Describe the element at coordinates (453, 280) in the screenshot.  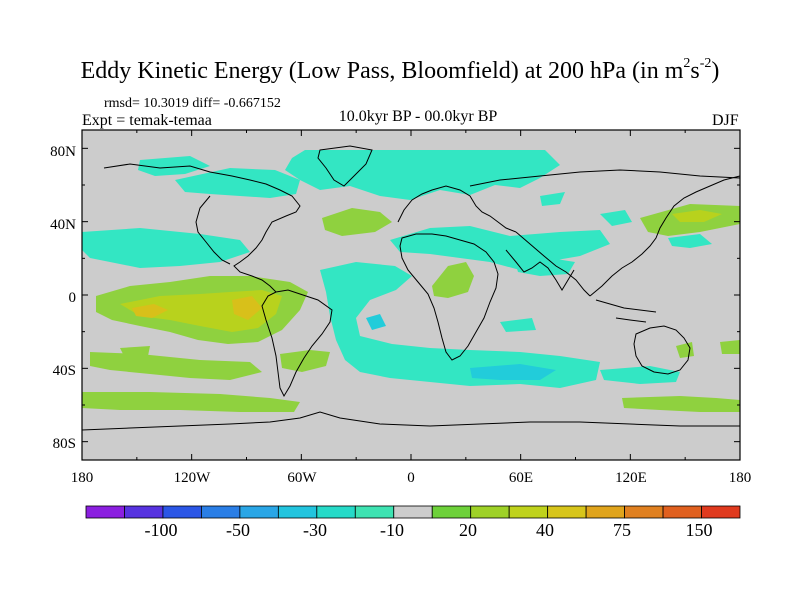
I see `contour-region-africa-warm` at that location.